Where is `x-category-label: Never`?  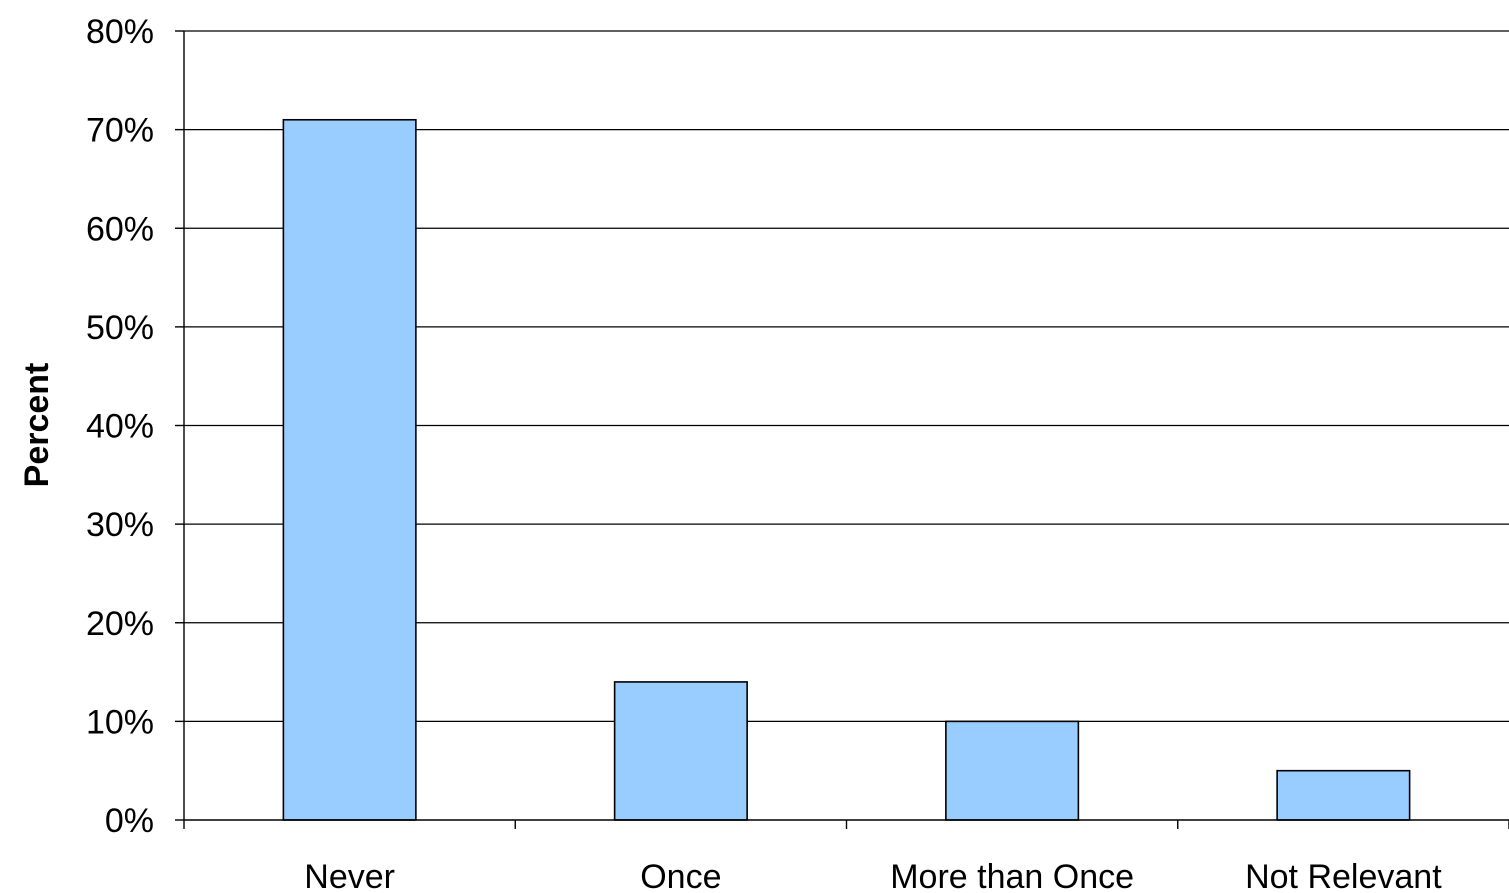 x-category-label: Never is located at coordinates (349, 875).